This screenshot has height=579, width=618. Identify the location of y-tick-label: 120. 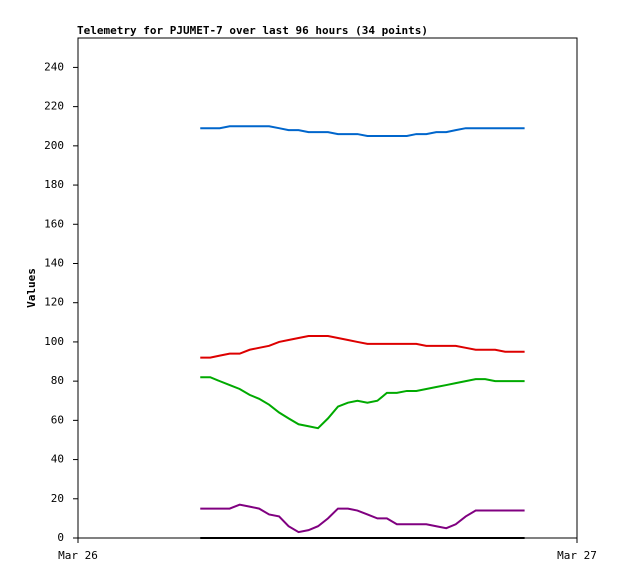
(54, 302).